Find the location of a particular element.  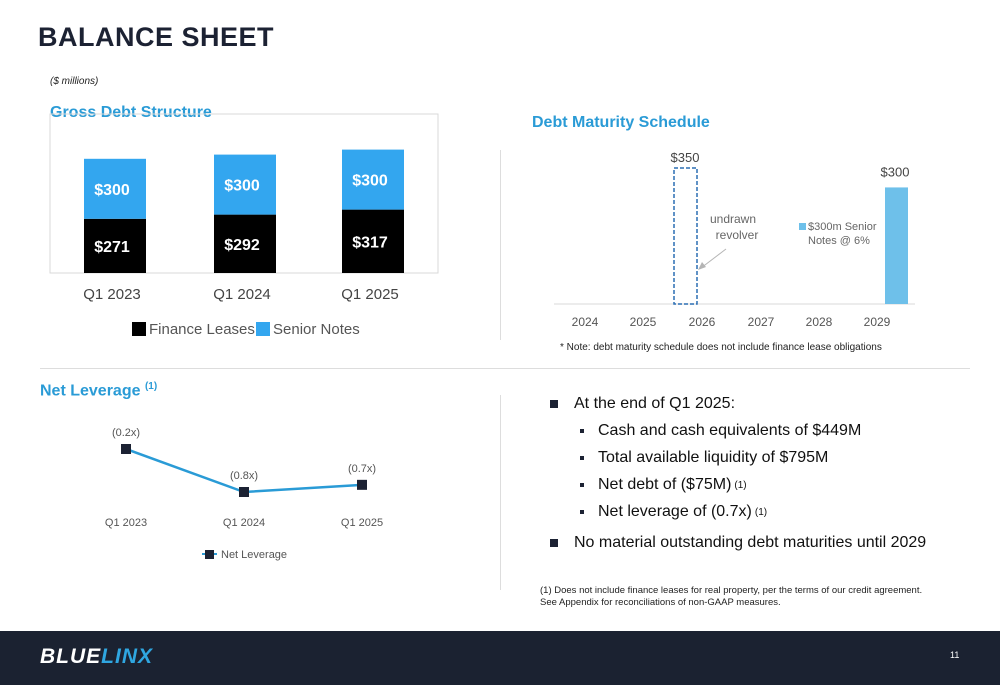

revolver-arrow-line is located at coordinates (713, 258).